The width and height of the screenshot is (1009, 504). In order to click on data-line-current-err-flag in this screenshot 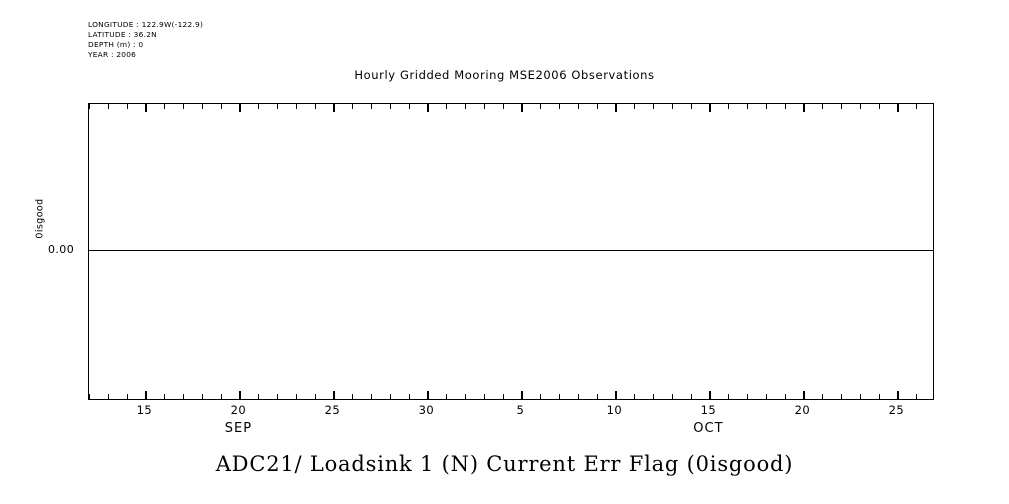, I will do `click(511, 251)`.